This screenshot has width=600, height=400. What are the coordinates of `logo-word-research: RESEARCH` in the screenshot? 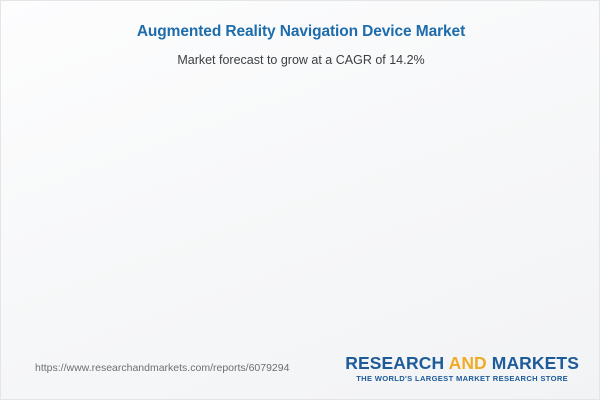 It's located at (395, 363).